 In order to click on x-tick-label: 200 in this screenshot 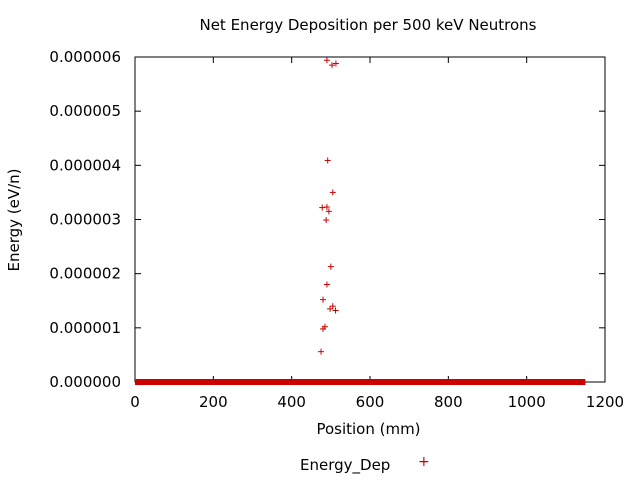, I will do `click(213, 402)`.